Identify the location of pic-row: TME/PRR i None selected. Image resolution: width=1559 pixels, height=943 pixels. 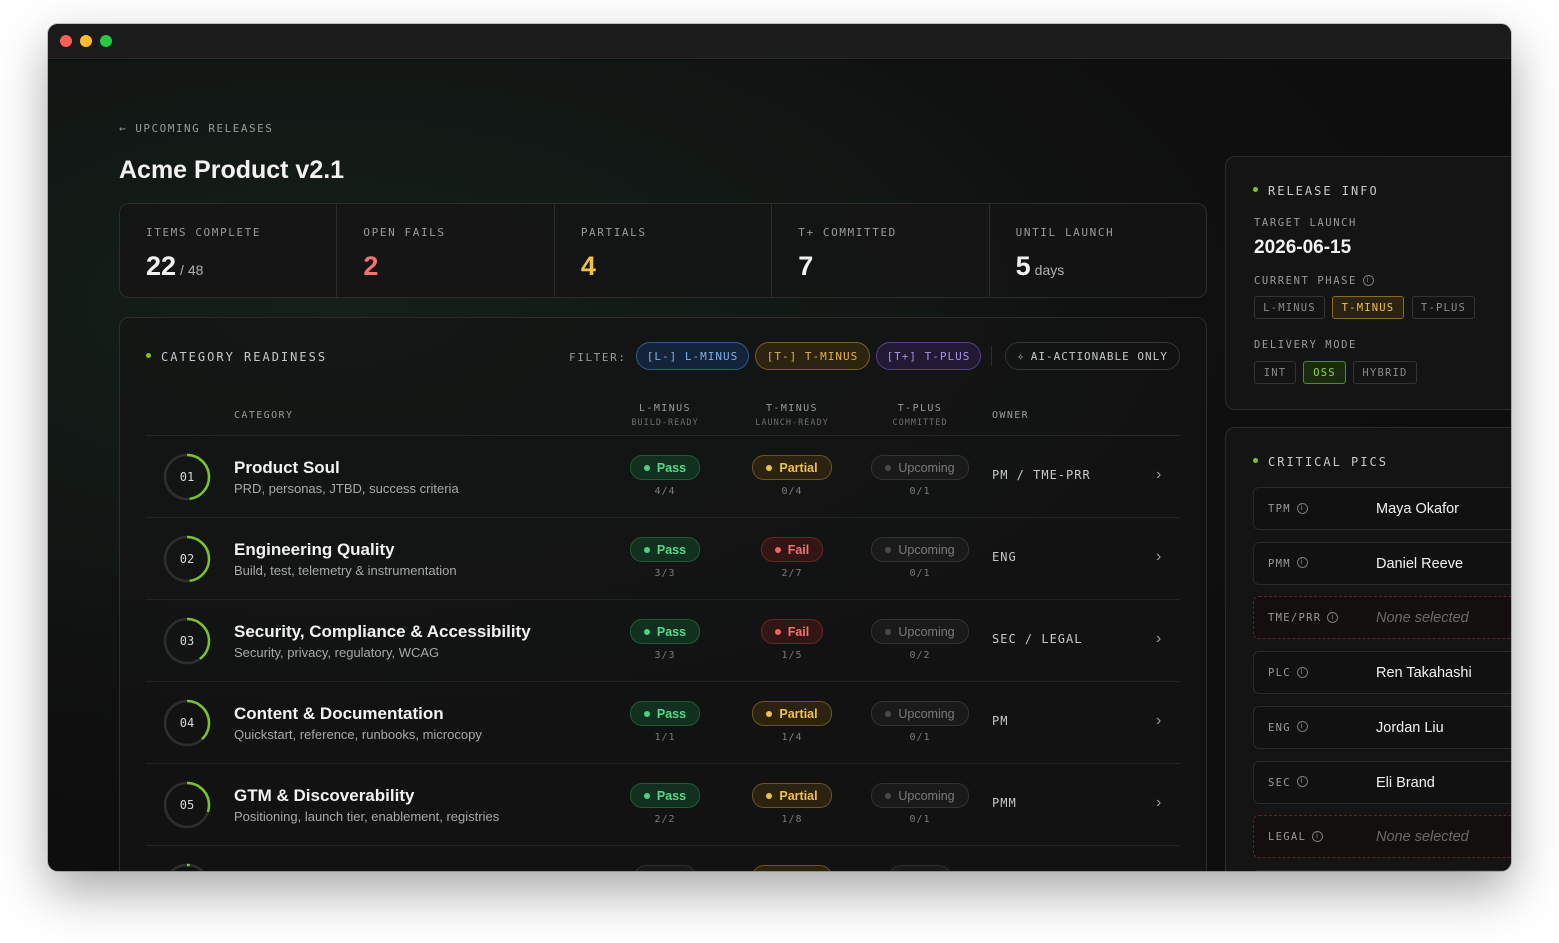
(1382, 618).